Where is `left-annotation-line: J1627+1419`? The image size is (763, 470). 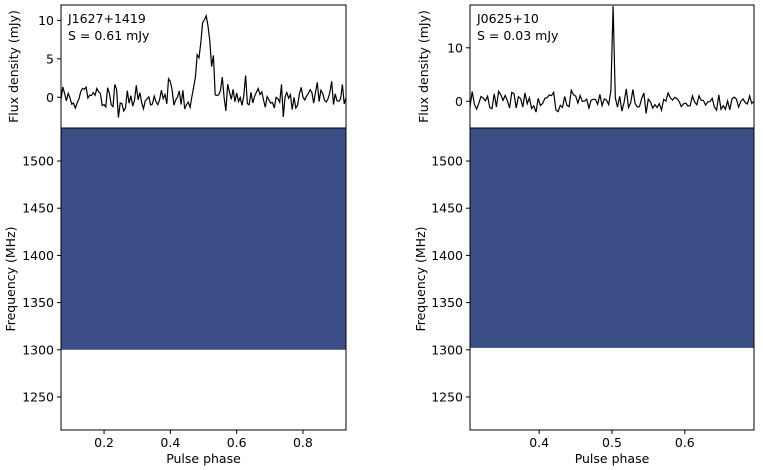
left-annotation-line: J1627+1419 is located at coordinates (106, 18).